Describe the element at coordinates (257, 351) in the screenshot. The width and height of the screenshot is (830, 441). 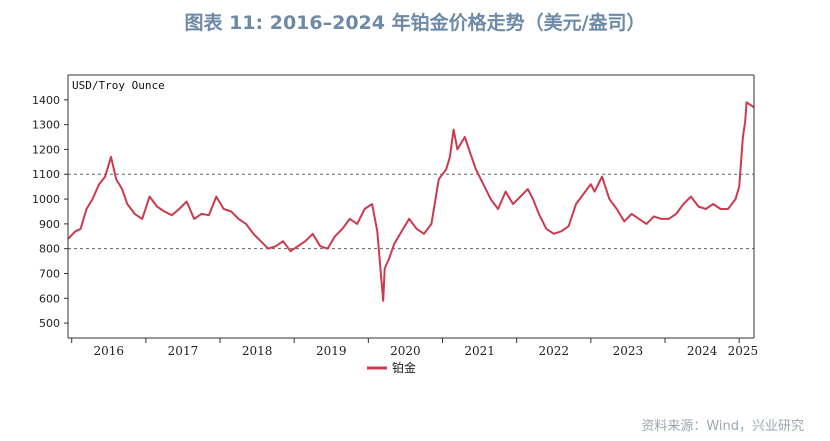
I see `x-tick-label: 2018` at that location.